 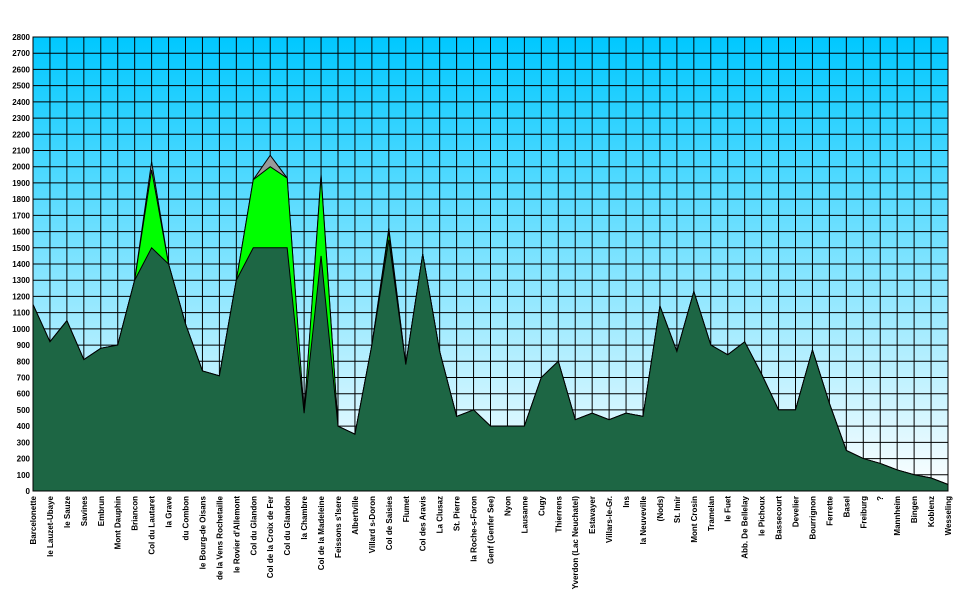 What do you see at coordinates (948, 516) in the screenshot?
I see `x-tick-label: Wesseling` at bounding box center [948, 516].